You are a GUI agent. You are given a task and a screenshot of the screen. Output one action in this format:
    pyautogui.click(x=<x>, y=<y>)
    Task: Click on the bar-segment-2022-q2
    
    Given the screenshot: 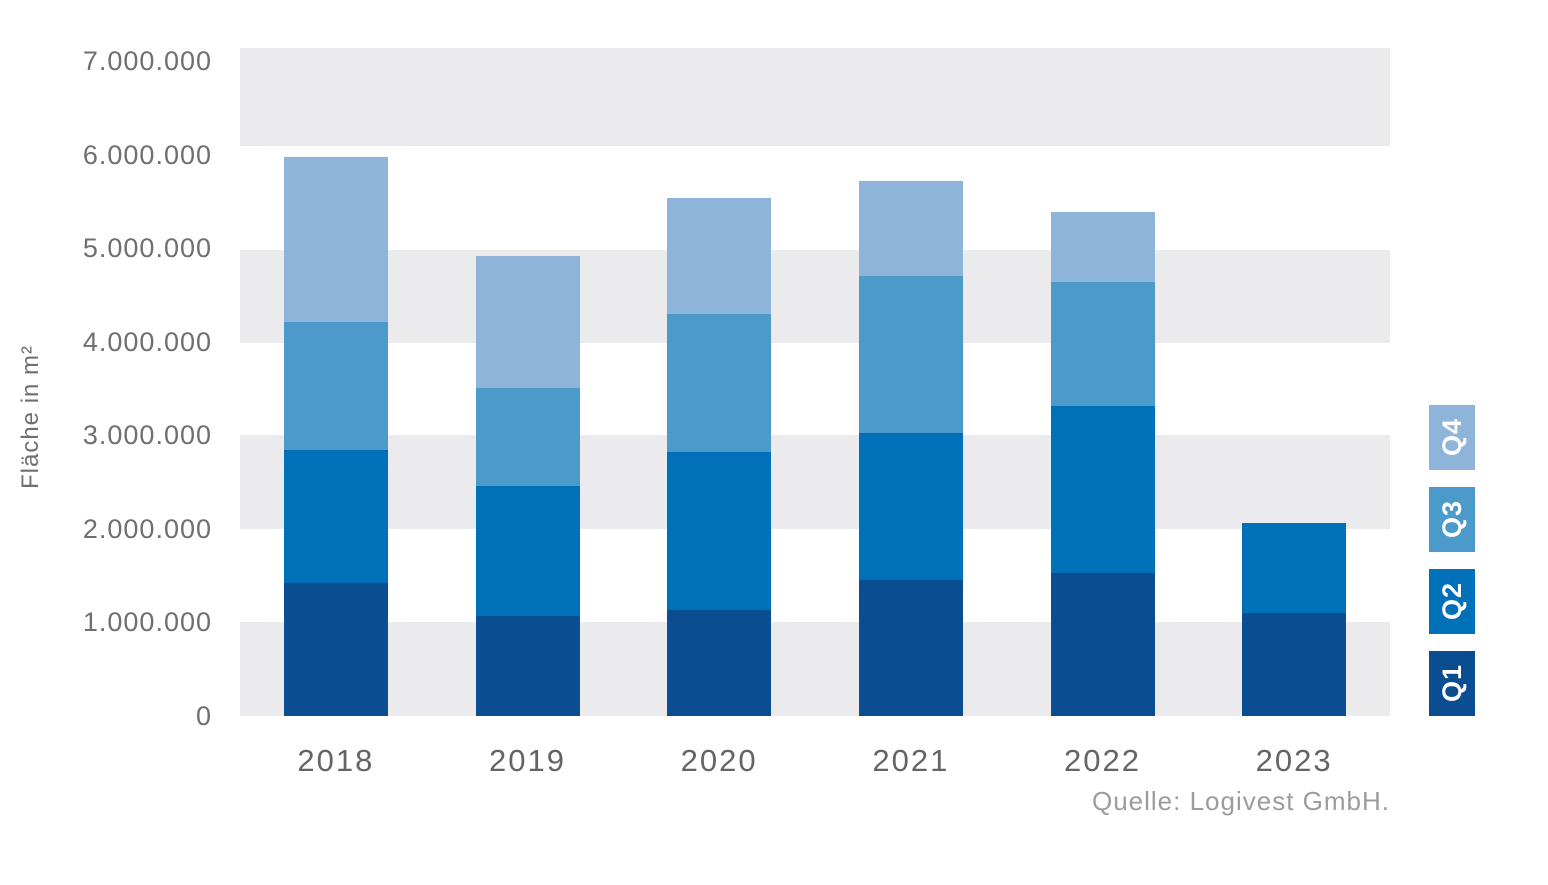 What is the action you would take?
    pyautogui.click(x=1102, y=489)
    